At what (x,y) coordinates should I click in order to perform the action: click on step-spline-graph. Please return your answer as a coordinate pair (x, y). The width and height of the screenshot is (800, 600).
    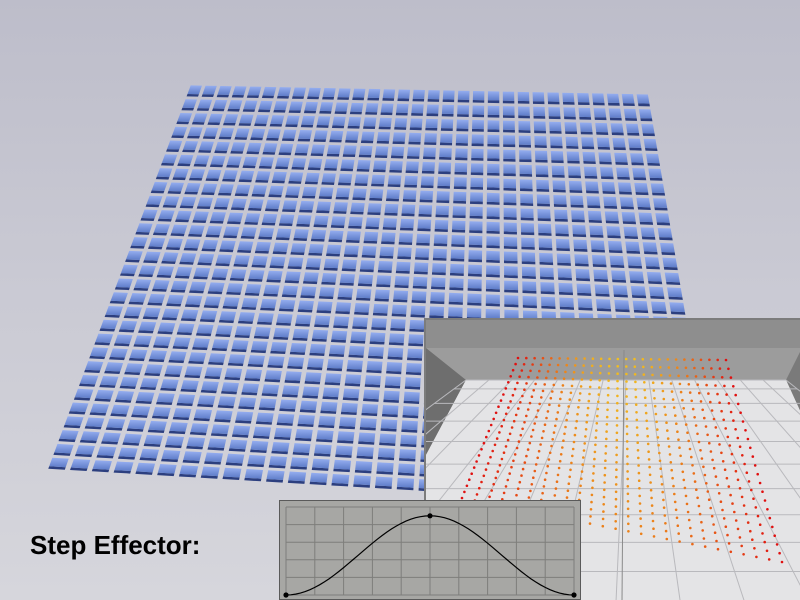
    Looking at the image, I should click on (430, 550).